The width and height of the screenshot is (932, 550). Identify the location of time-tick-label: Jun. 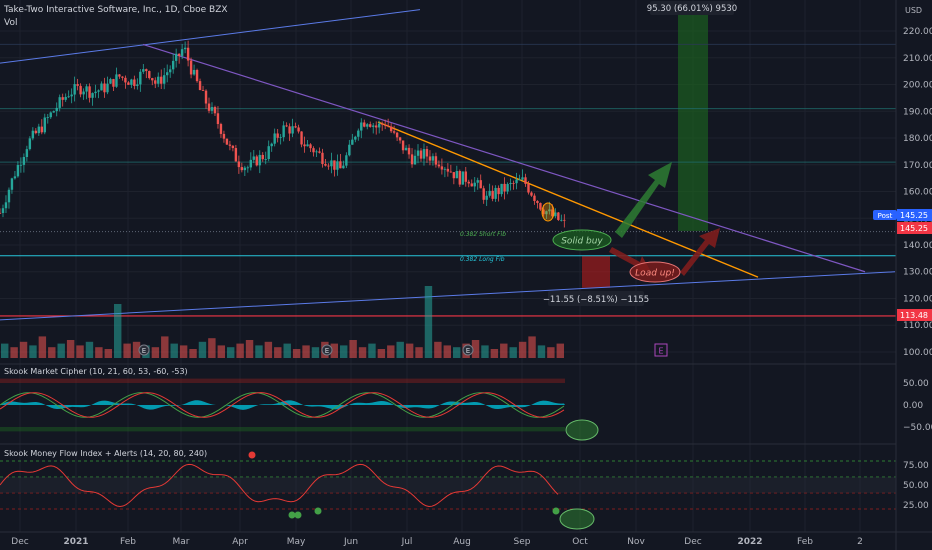
(350, 542).